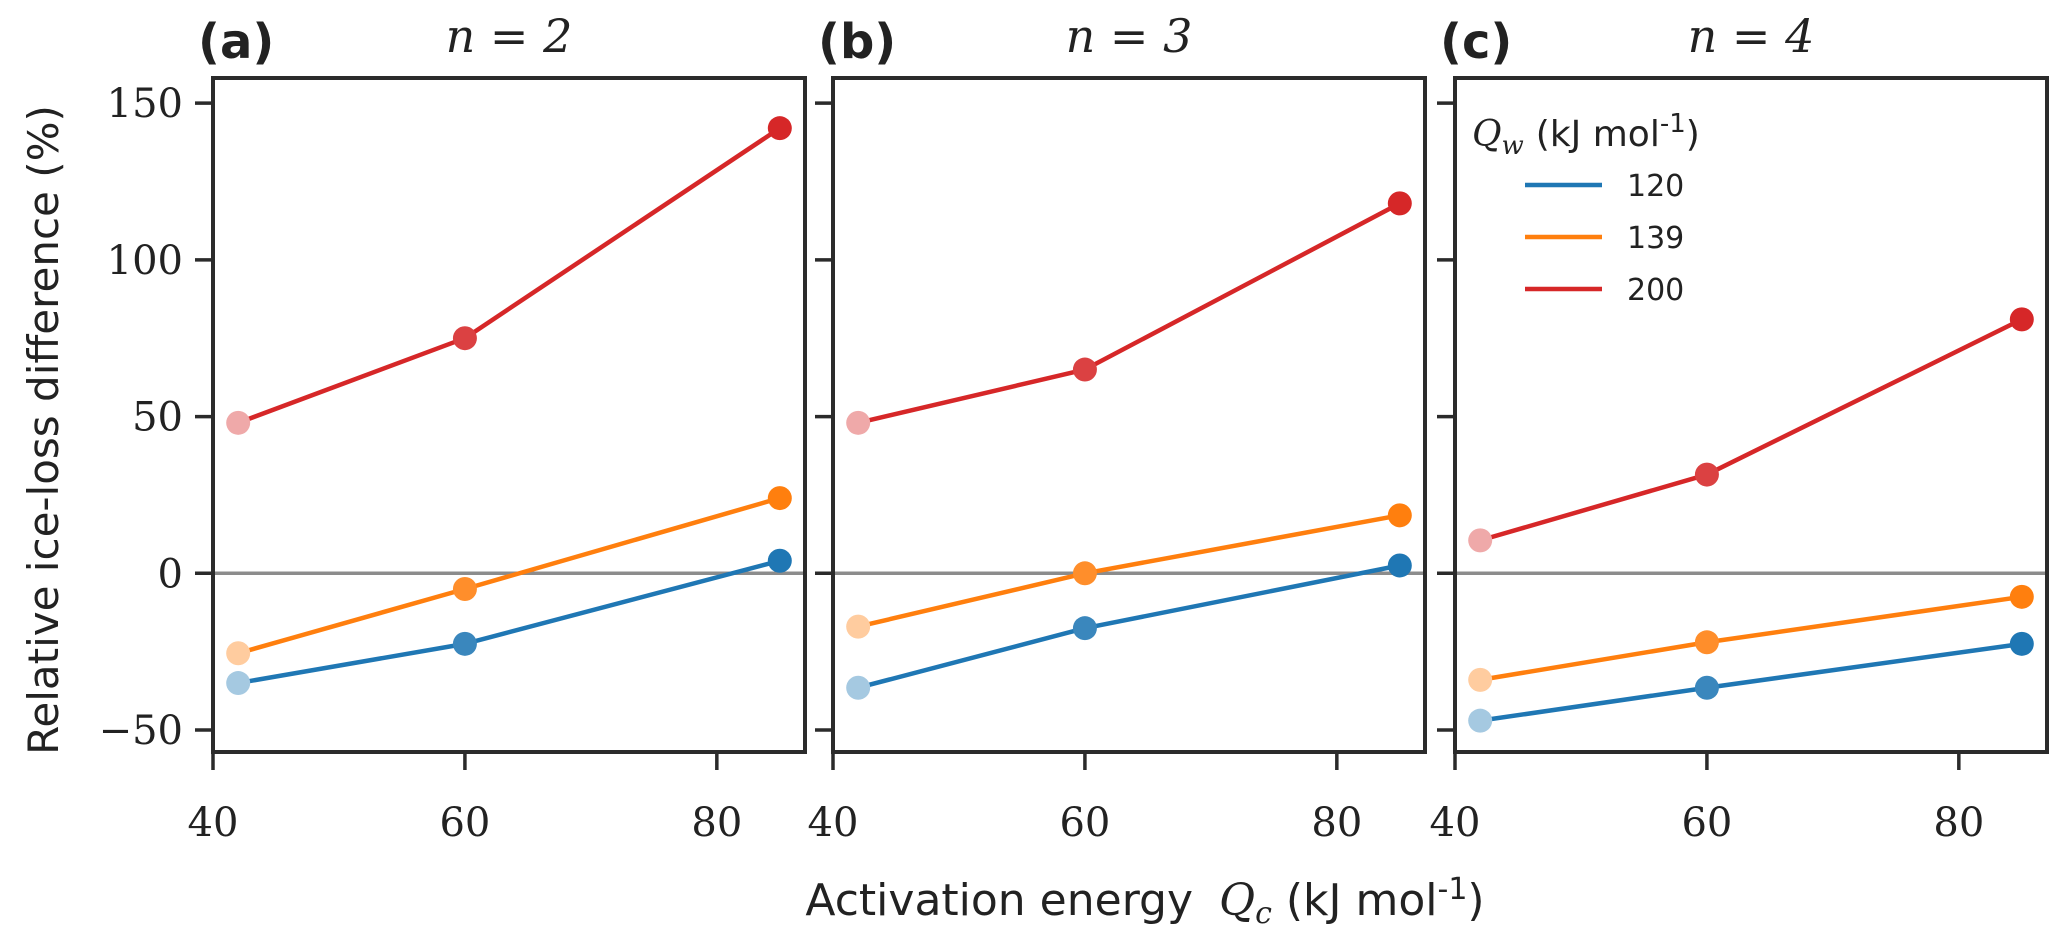  I want to click on panel-label: (a), so click(236, 42).